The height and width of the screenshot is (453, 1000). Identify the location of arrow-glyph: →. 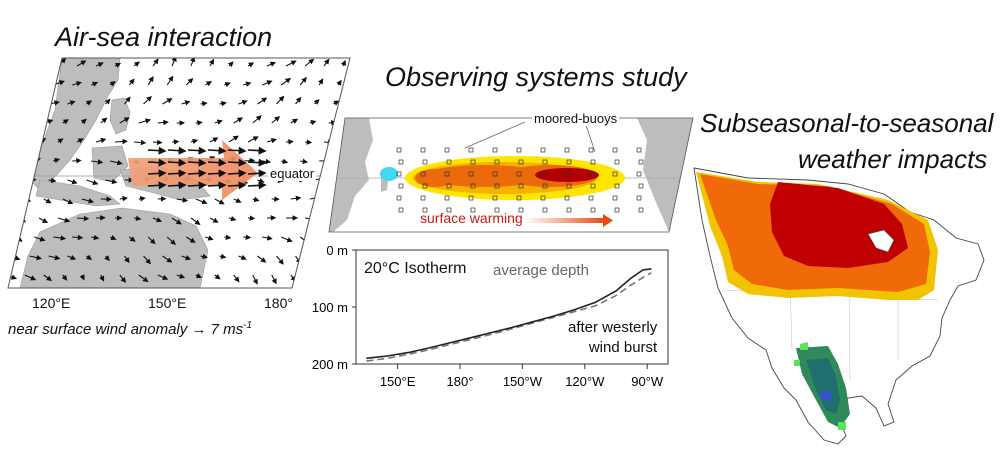
(199, 329).